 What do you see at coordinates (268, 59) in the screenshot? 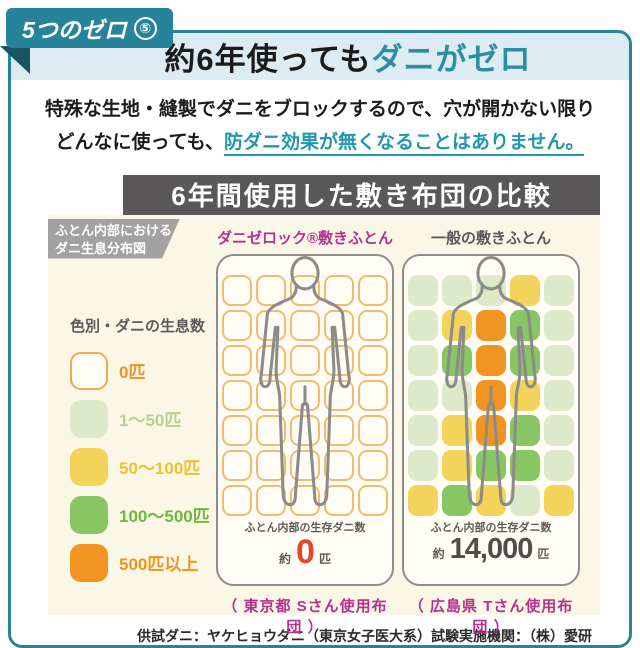
I see `title-black: 約6年使っても` at bounding box center [268, 59].